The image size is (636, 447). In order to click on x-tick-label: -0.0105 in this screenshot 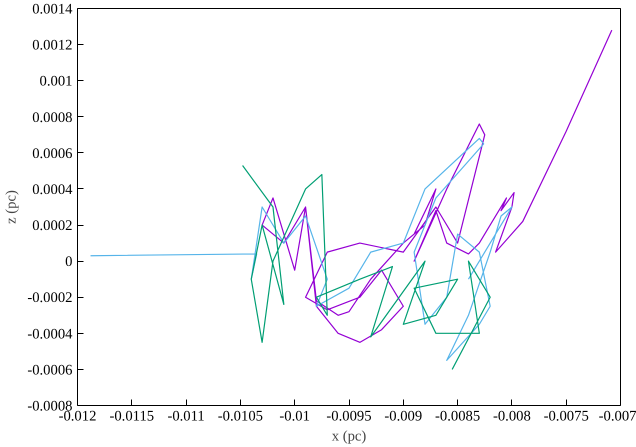, I will do `click(240, 416)`.